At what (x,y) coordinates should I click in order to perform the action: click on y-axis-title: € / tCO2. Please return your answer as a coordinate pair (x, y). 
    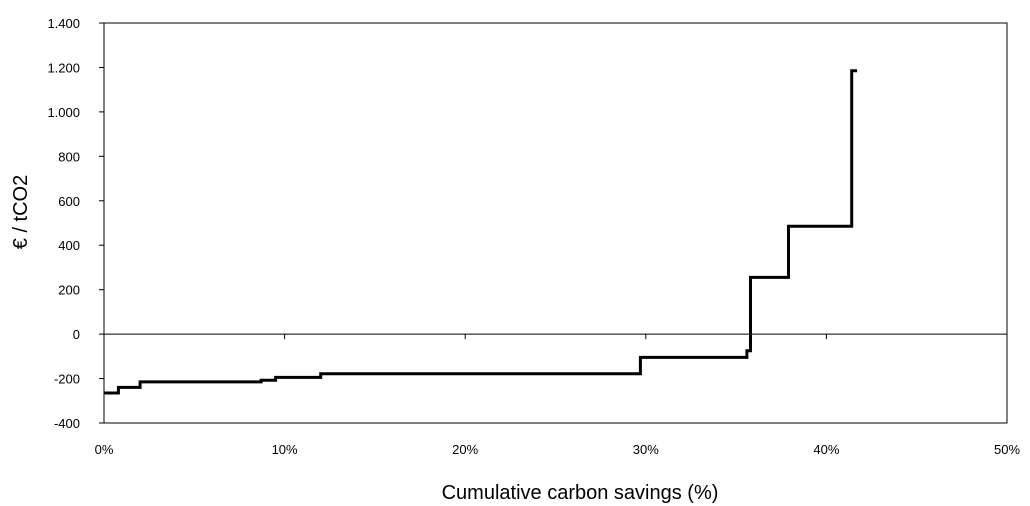
    Looking at the image, I should click on (21, 212).